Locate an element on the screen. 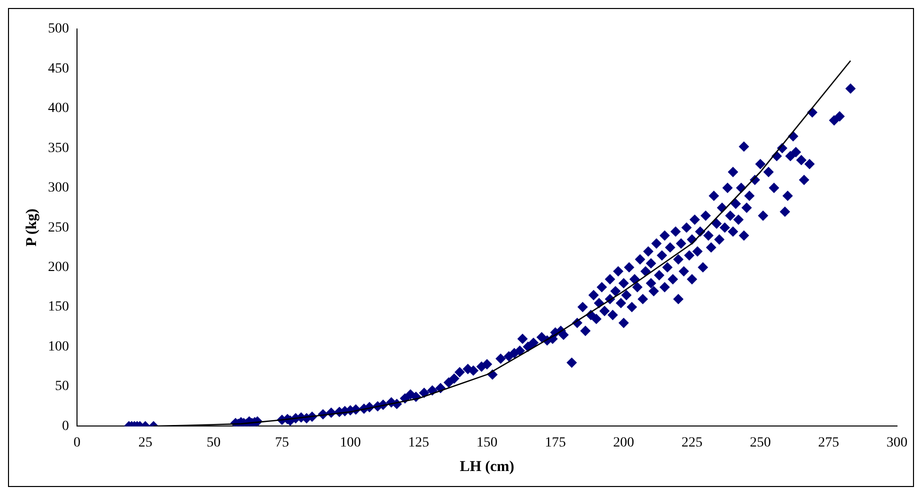 The image size is (922, 495). x-tick-label: 50 is located at coordinates (213, 442).